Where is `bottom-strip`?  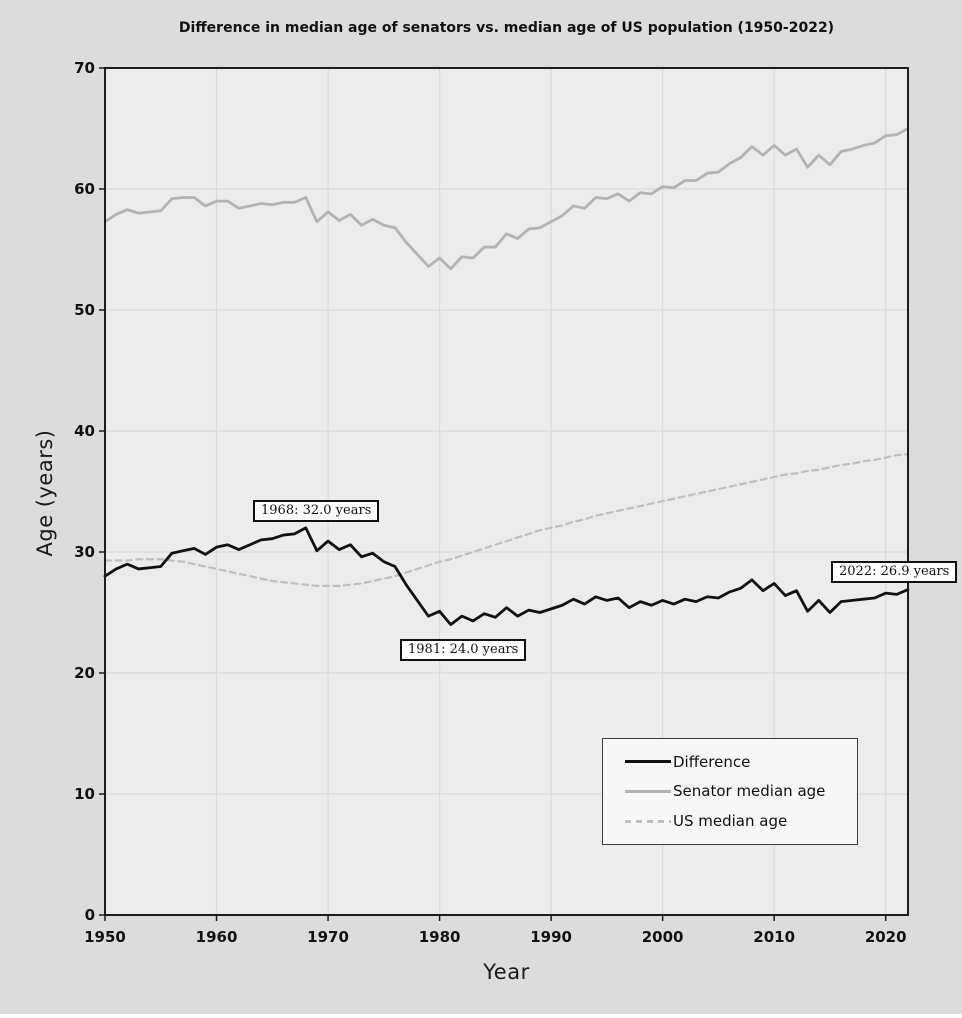 bottom-strip is located at coordinates (481, 1016).